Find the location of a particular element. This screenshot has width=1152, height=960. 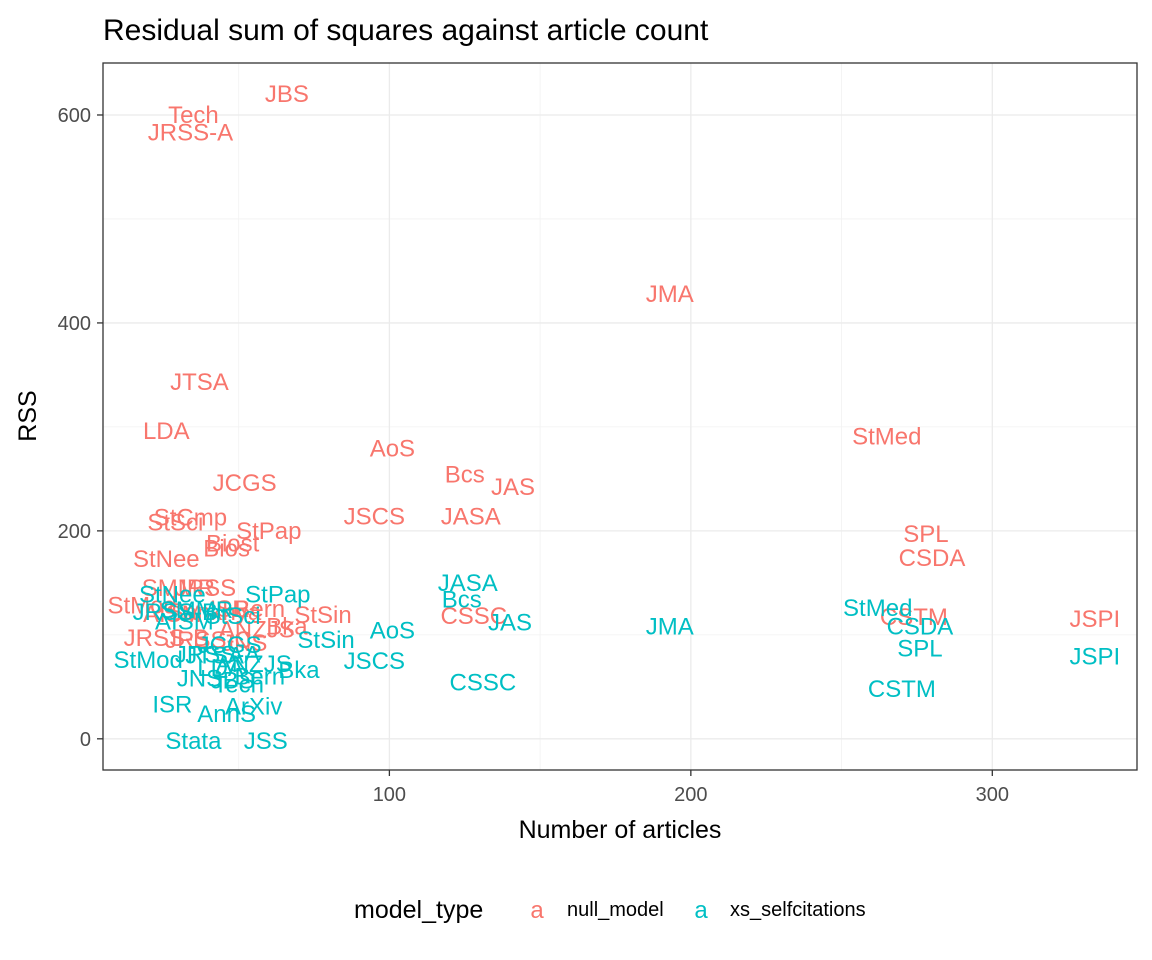

legend-key-xs-selfcitations: a is located at coordinates (701, 910).